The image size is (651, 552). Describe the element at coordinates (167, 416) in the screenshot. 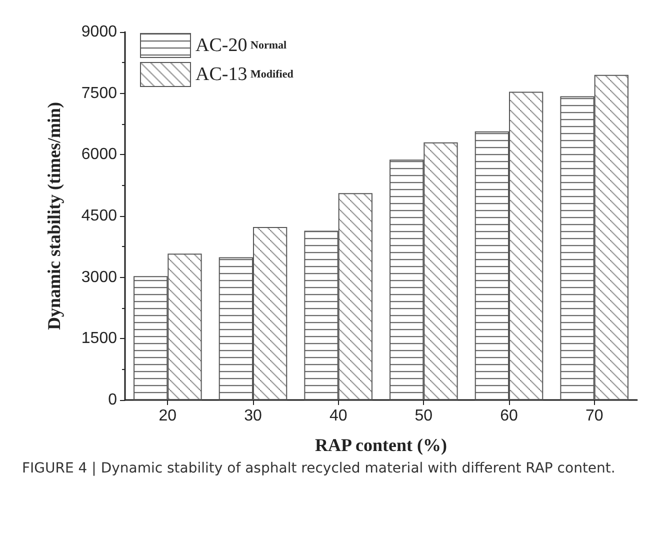

I see `x-tick-label: 20` at that location.